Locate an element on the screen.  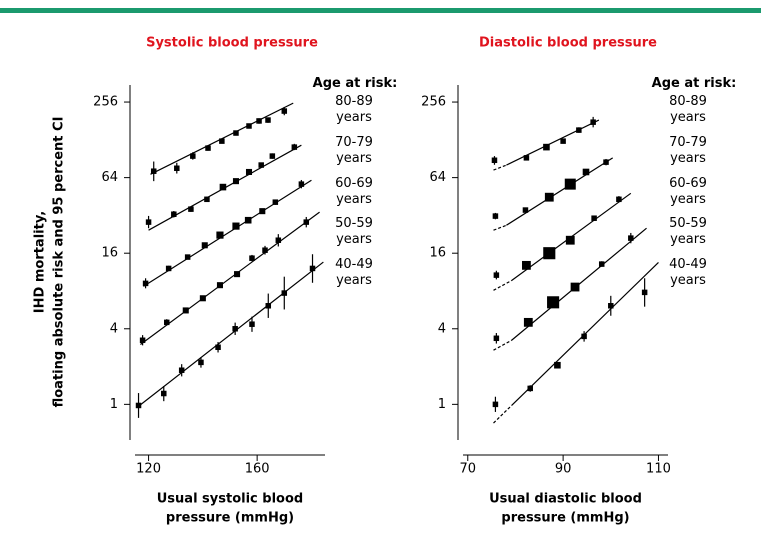
y-tick-label: 1 is located at coordinates (442, 404).